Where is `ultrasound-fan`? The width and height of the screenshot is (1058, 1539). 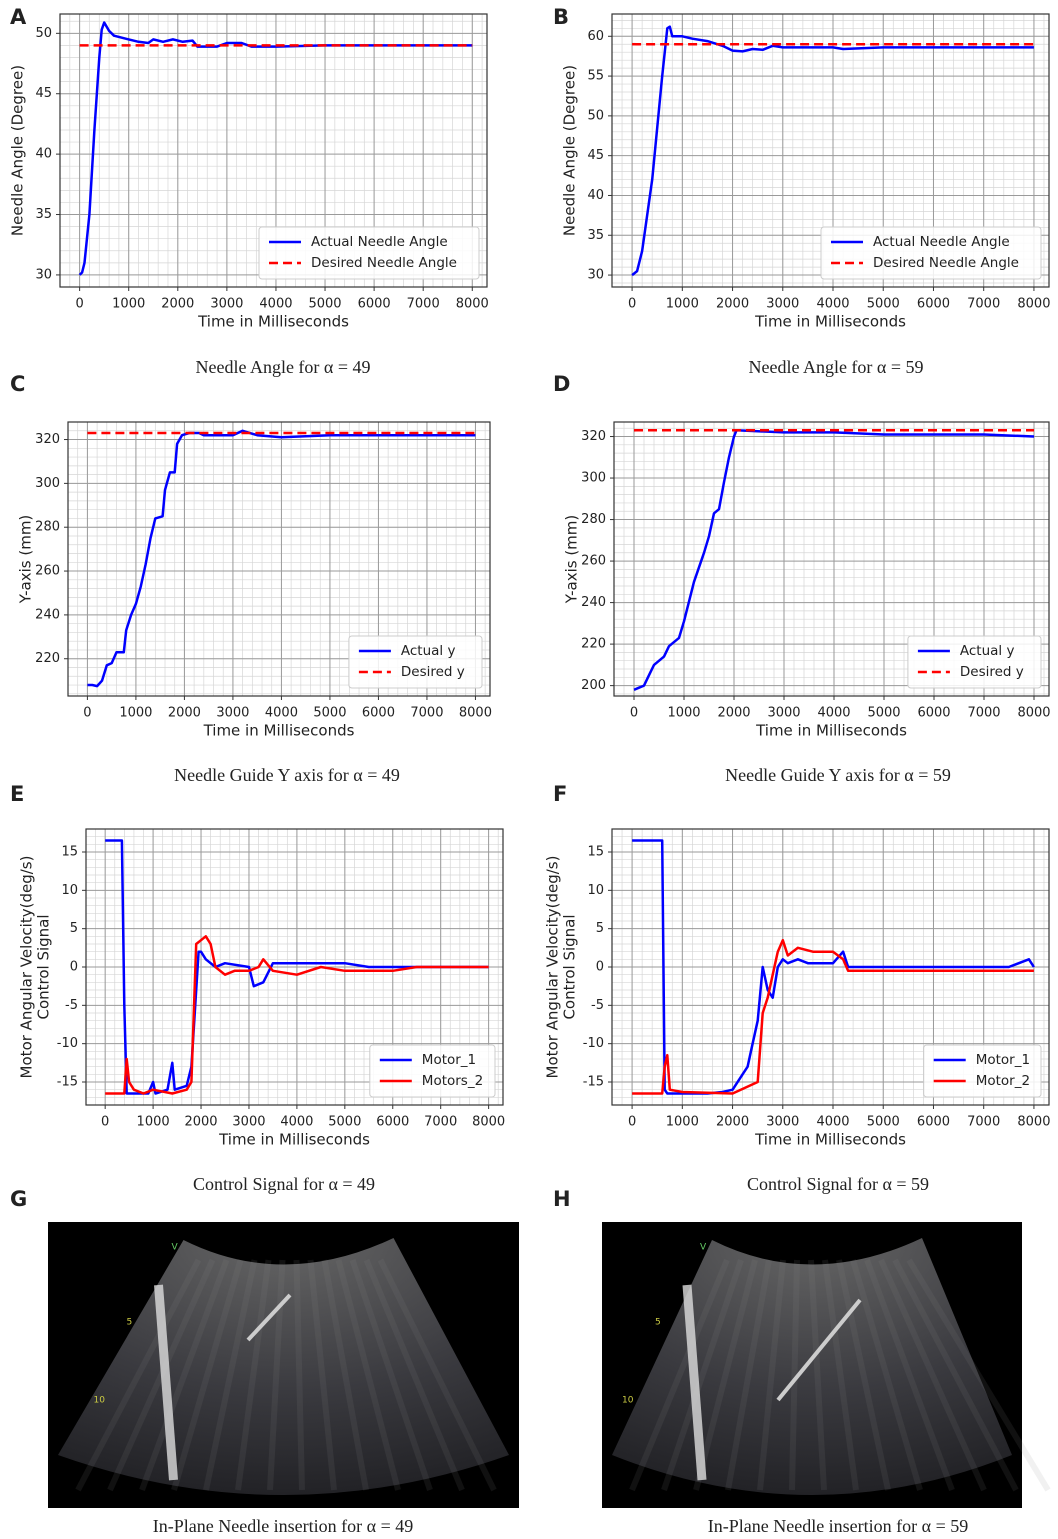 ultrasound-fan is located at coordinates (812, 1366).